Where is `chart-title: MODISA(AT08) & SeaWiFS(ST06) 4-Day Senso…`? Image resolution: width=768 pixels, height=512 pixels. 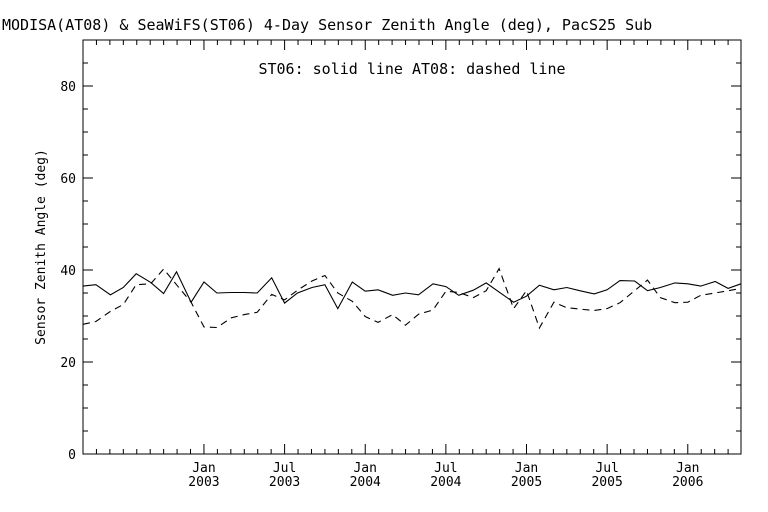
chart-title: MODISA(AT08) & SeaWiFS(ST06) 4-Day Senso… is located at coordinates (327, 25).